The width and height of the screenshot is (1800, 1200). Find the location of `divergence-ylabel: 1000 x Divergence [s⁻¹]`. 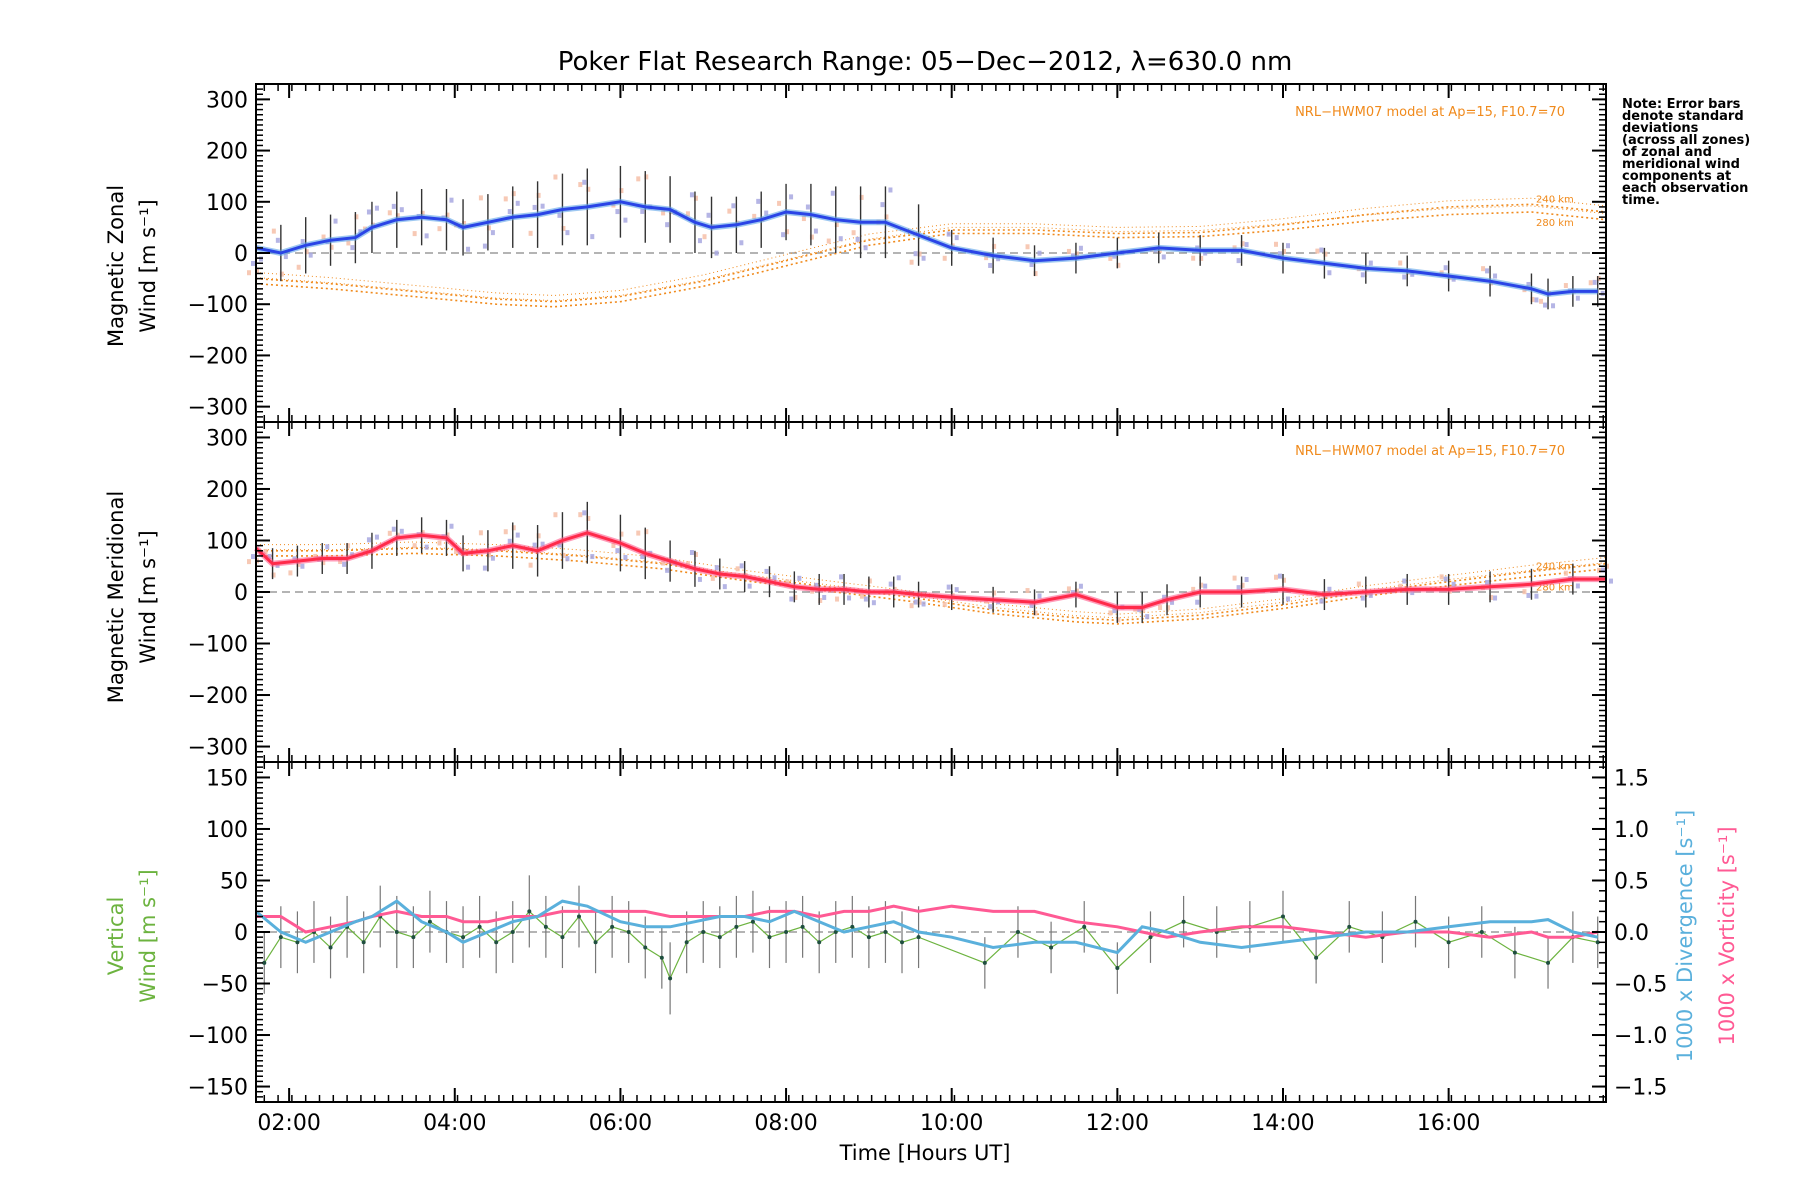

divergence-ylabel: 1000 x Divergence [s⁻¹] is located at coordinates (1685, 936).